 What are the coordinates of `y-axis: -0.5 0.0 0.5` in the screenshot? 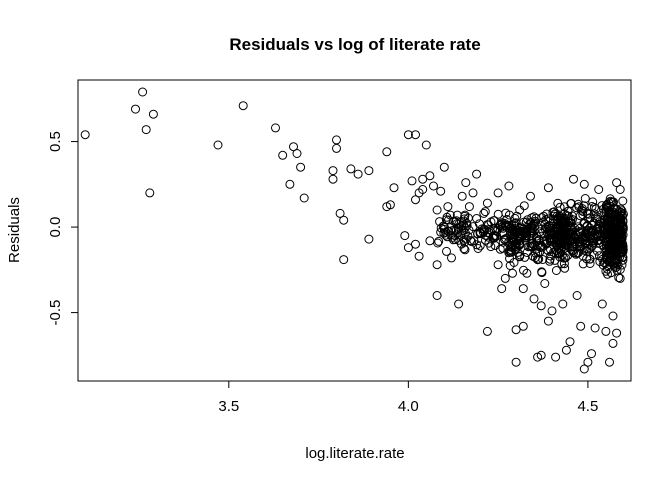 It's located at (63, 228).